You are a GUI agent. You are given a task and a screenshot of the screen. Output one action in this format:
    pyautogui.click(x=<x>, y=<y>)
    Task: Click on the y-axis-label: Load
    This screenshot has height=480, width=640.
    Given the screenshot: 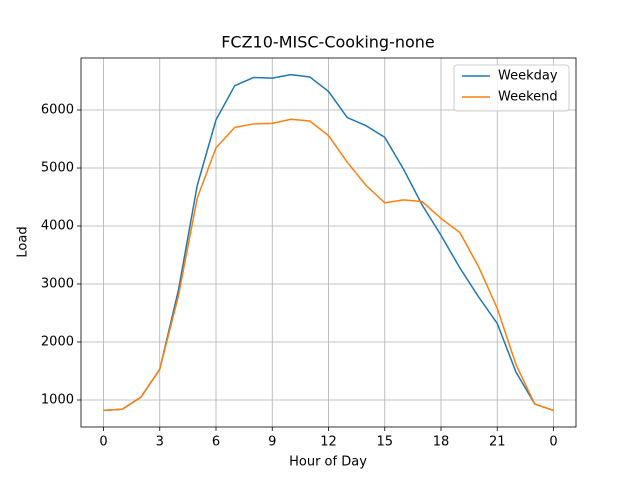 What is the action you would take?
    pyautogui.click(x=23, y=241)
    